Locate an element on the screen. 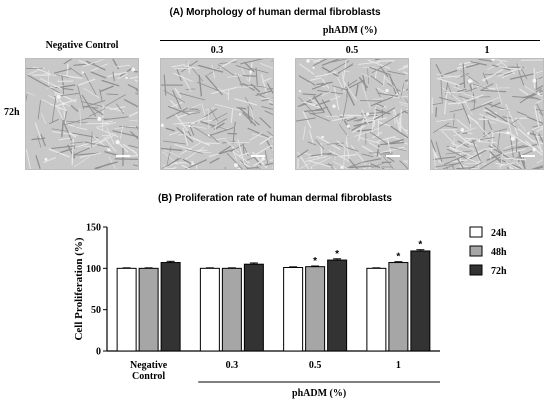  legend-label-72h: 72h is located at coordinates (499, 271).